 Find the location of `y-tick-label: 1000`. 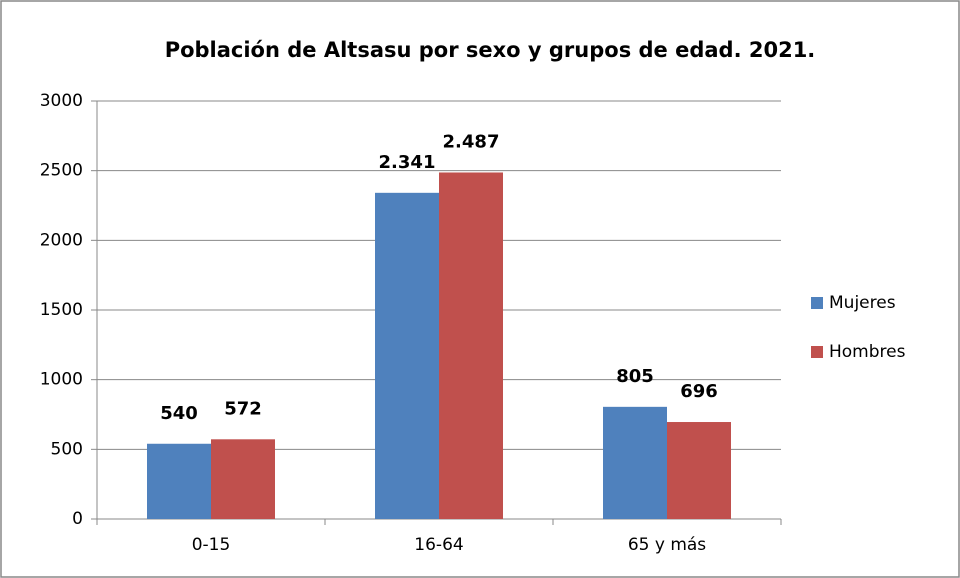

y-tick-label: 1000 is located at coordinates (61, 380).